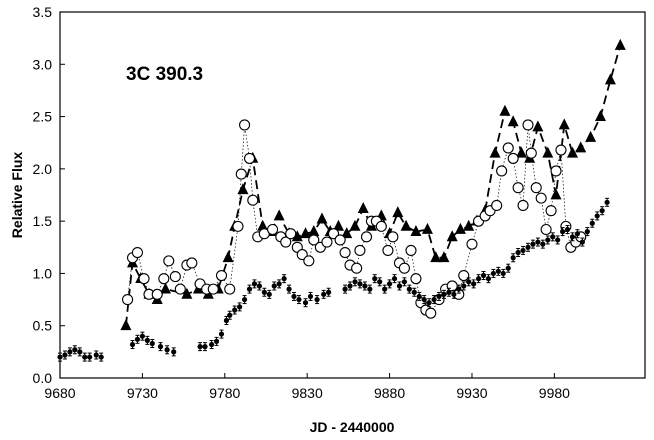 The height and width of the screenshot is (440, 654). What do you see at coordinates (43, 221) in the screenshot?
I see `y-tick-label: 1.5` at bounding box center [43, 221].